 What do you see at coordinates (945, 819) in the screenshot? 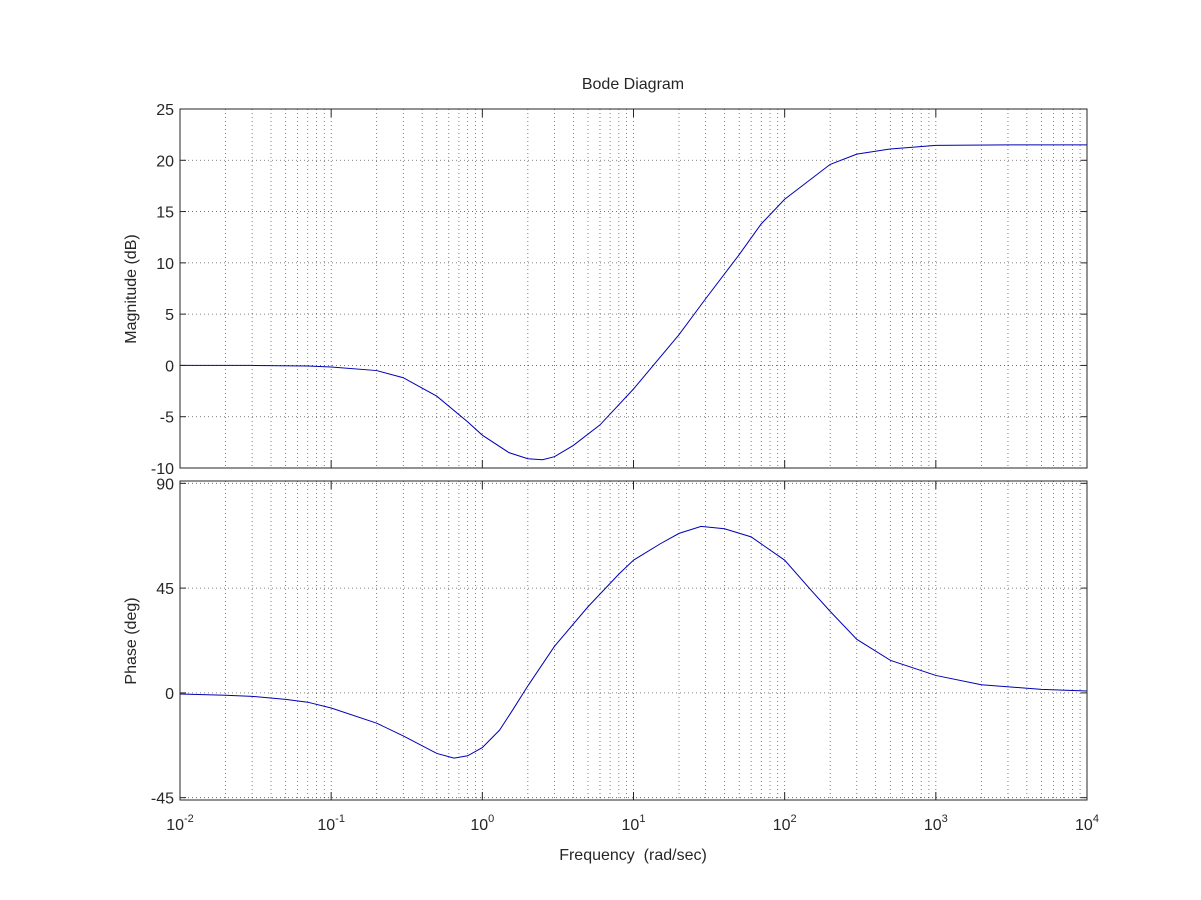
I see `x-tick-label-exponent: 3` at bounding box center [945, 819].